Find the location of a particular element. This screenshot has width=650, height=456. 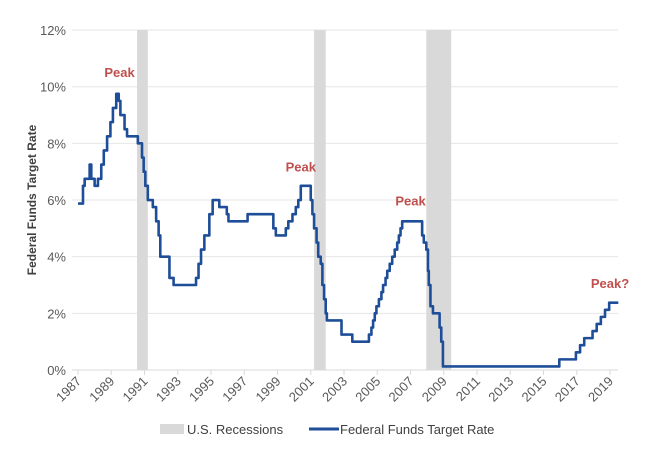

x-tick-label: 2009 is located at coordinates (434, 389).